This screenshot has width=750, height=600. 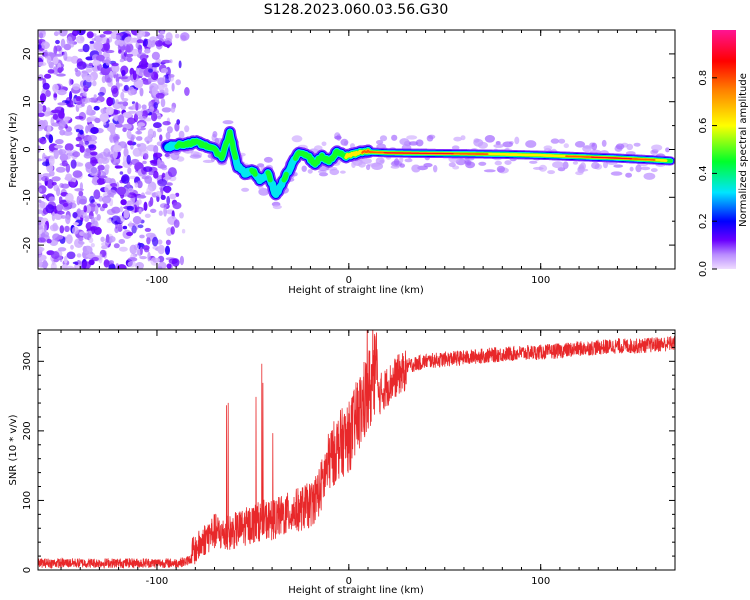 I want to click on ridge-segment, so click(x=269, y=177).